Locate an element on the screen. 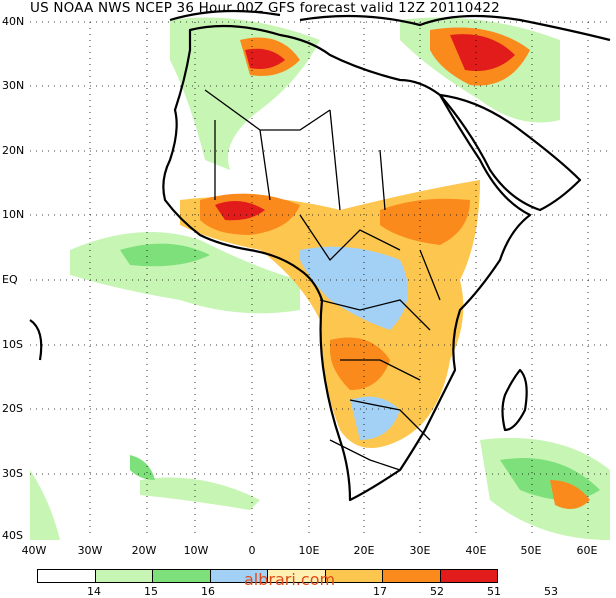 The image size is (616, 598). madagascar is located at coordinates (514, 400).